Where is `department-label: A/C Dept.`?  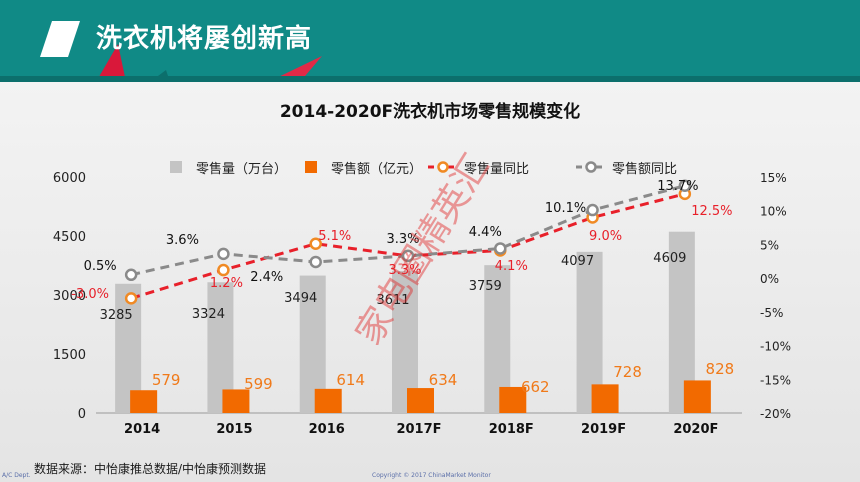
department-label: A/C Dept. is located at coordinates (16, 475).